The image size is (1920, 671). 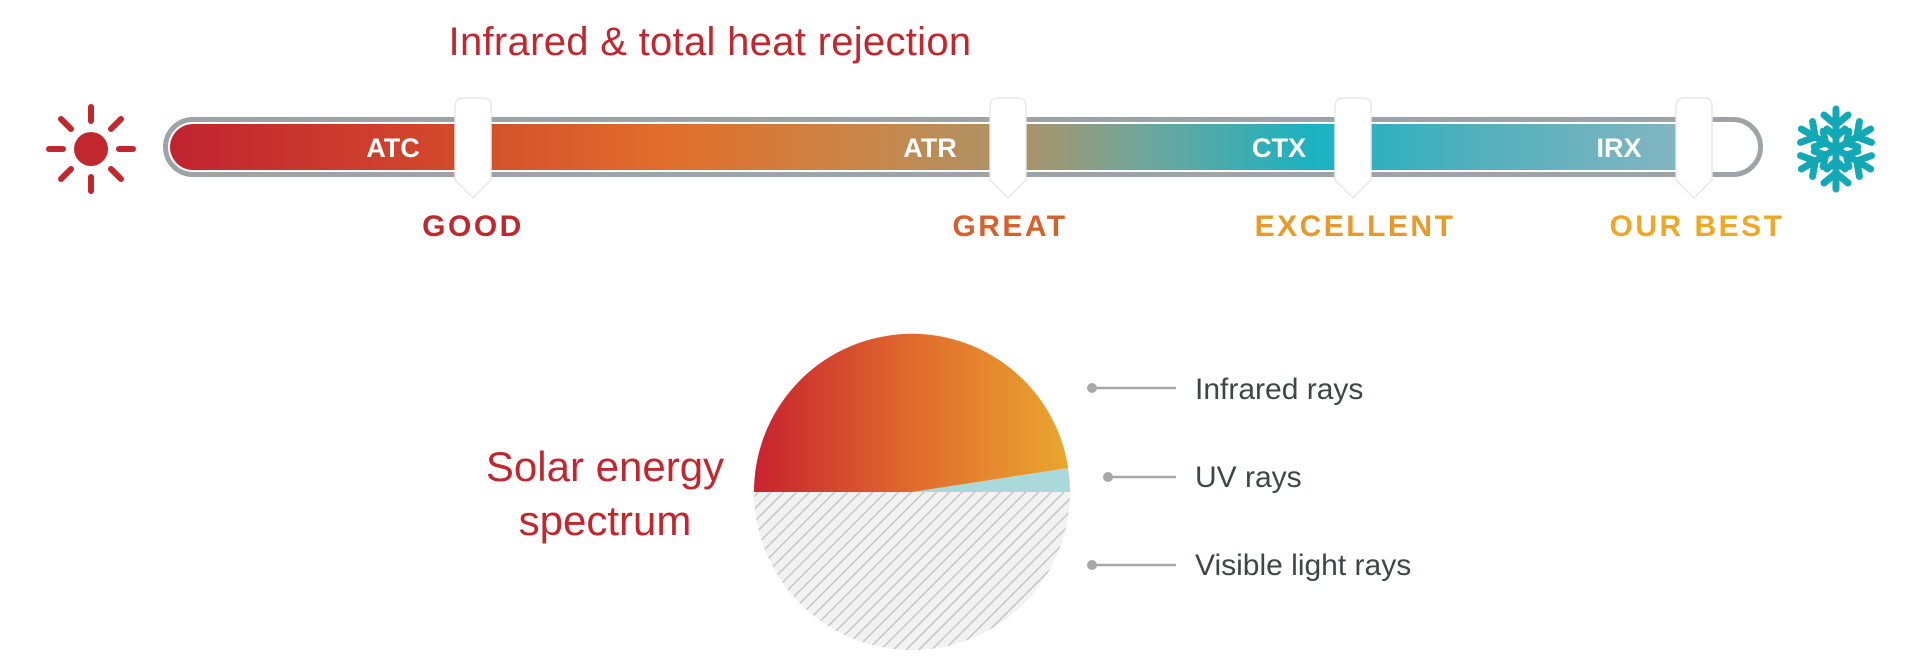 What do you see at coordinates (1008, 148) in the screenshot?
I see `scale-marker-great` at bounding box center [1008, 148].